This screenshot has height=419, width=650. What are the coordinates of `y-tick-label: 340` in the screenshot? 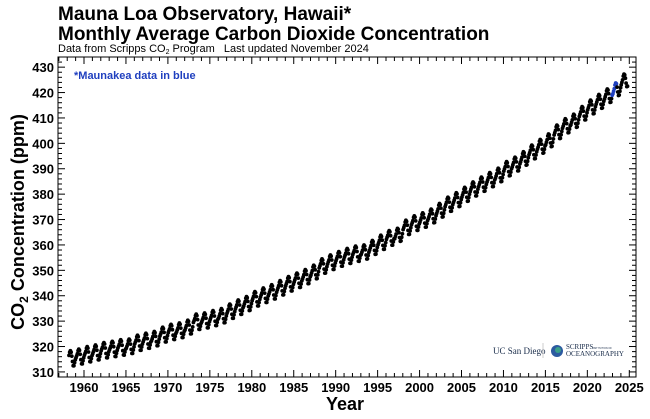 It's located at (43, 296).